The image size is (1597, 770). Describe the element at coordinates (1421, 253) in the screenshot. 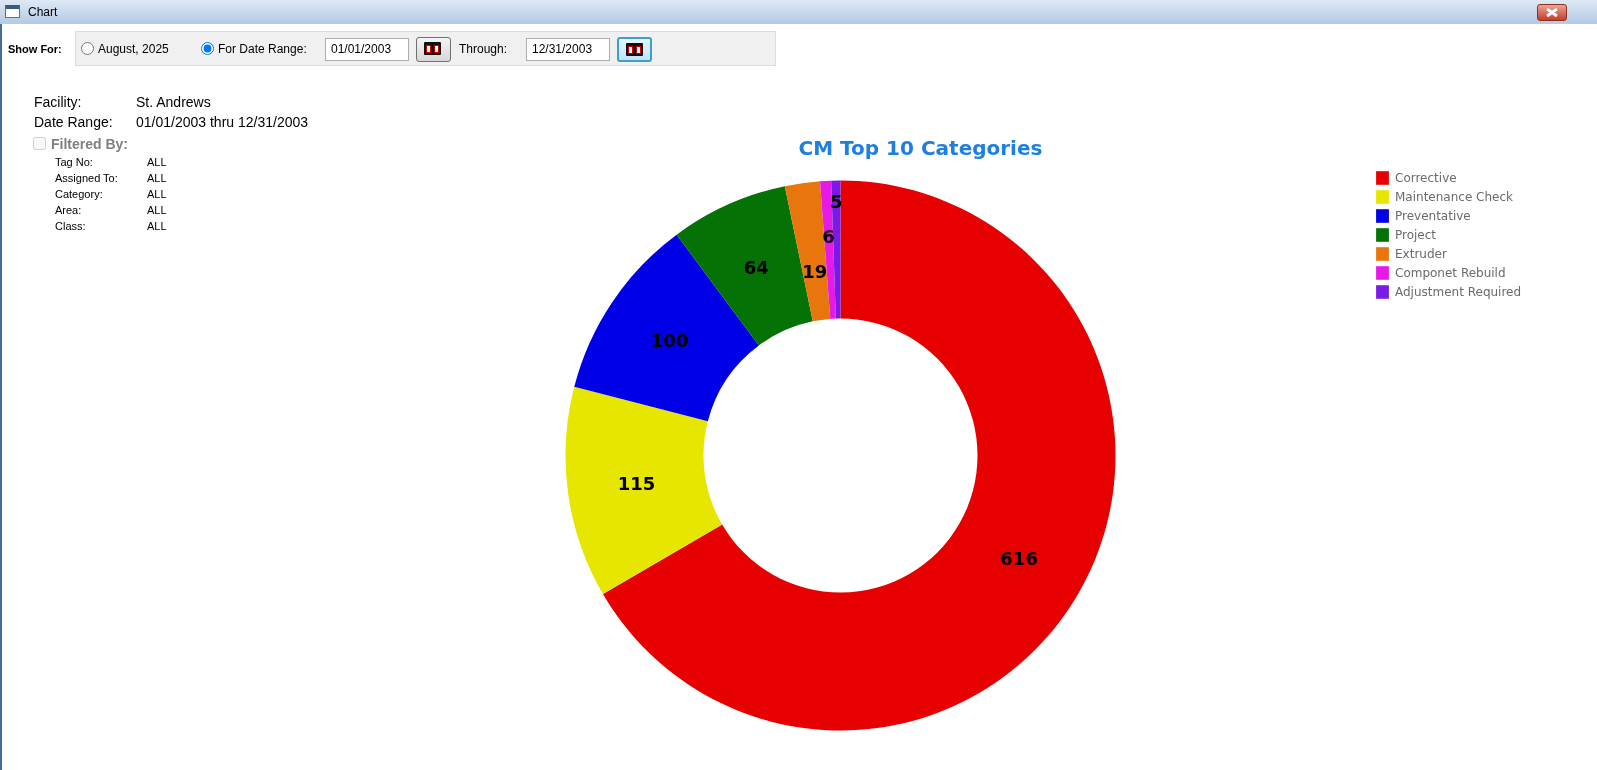

I see `legend-label: Extruder` at that location.